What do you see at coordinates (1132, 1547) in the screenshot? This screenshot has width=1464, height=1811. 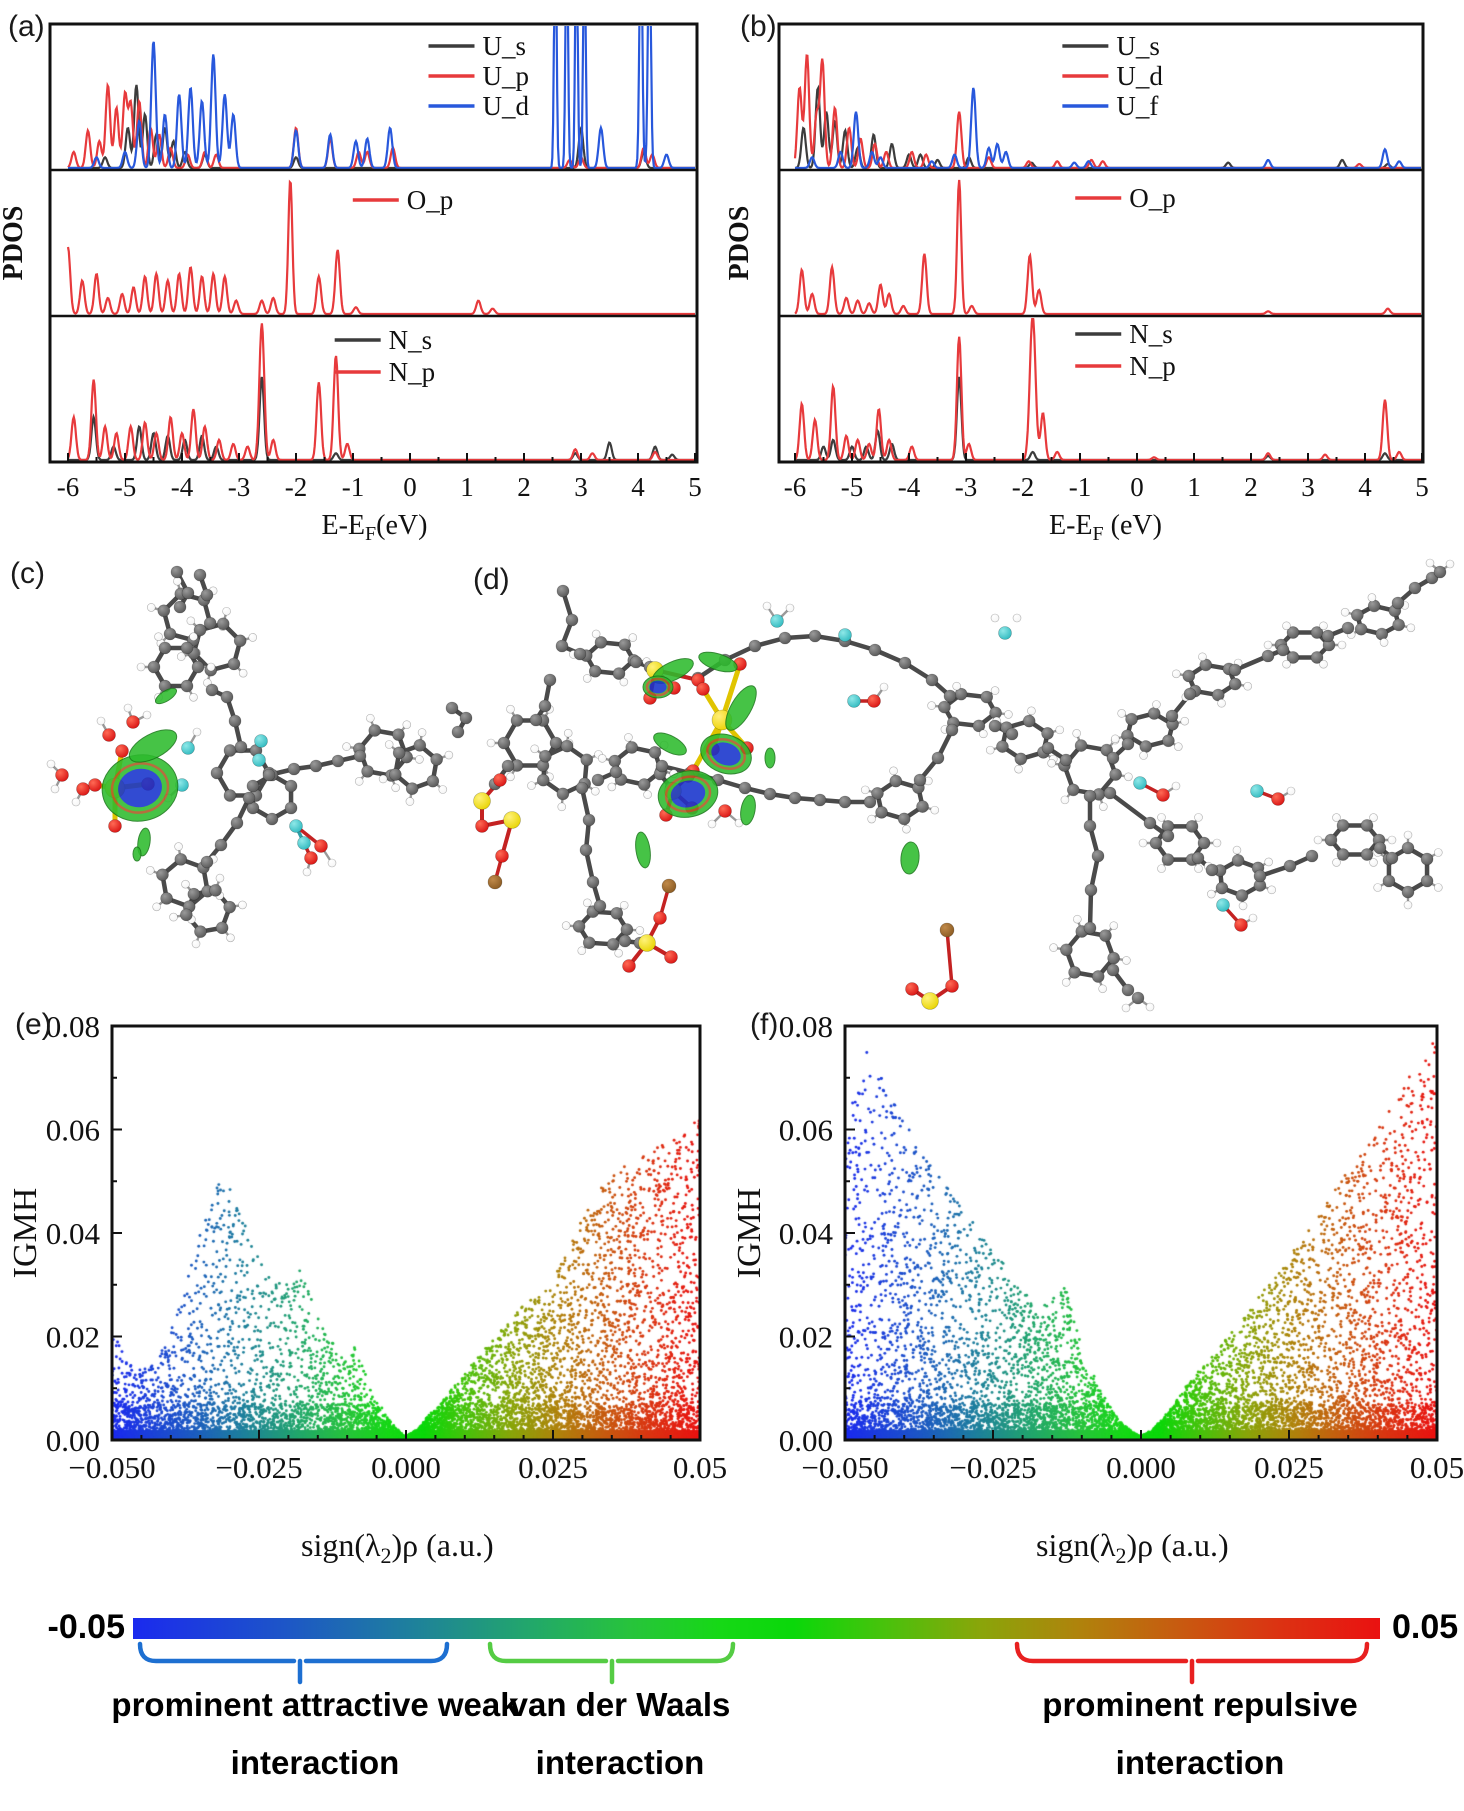 I see `x-axis-title: sign(λ2)ρ (a.u.)` at bounding box center [1132, 1547].